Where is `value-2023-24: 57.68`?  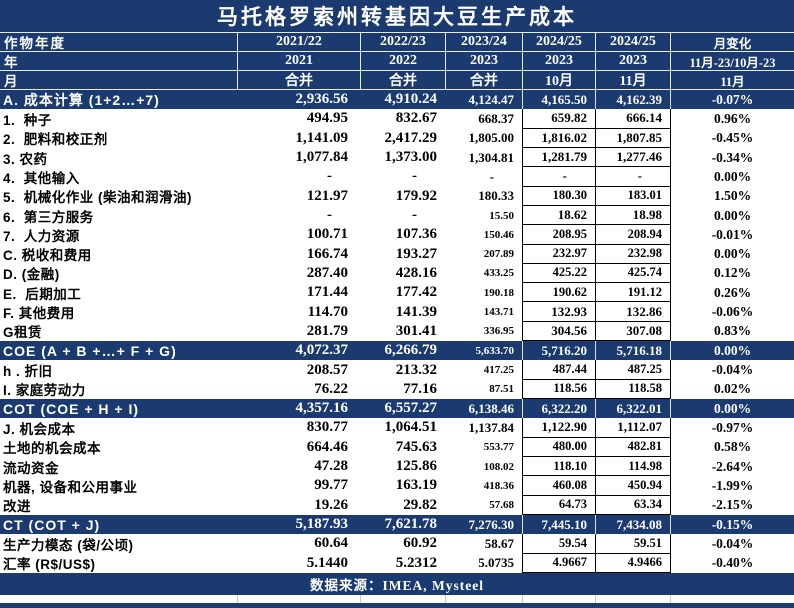
value-2023-24: 57.68 is located at coordinates (501, 505).